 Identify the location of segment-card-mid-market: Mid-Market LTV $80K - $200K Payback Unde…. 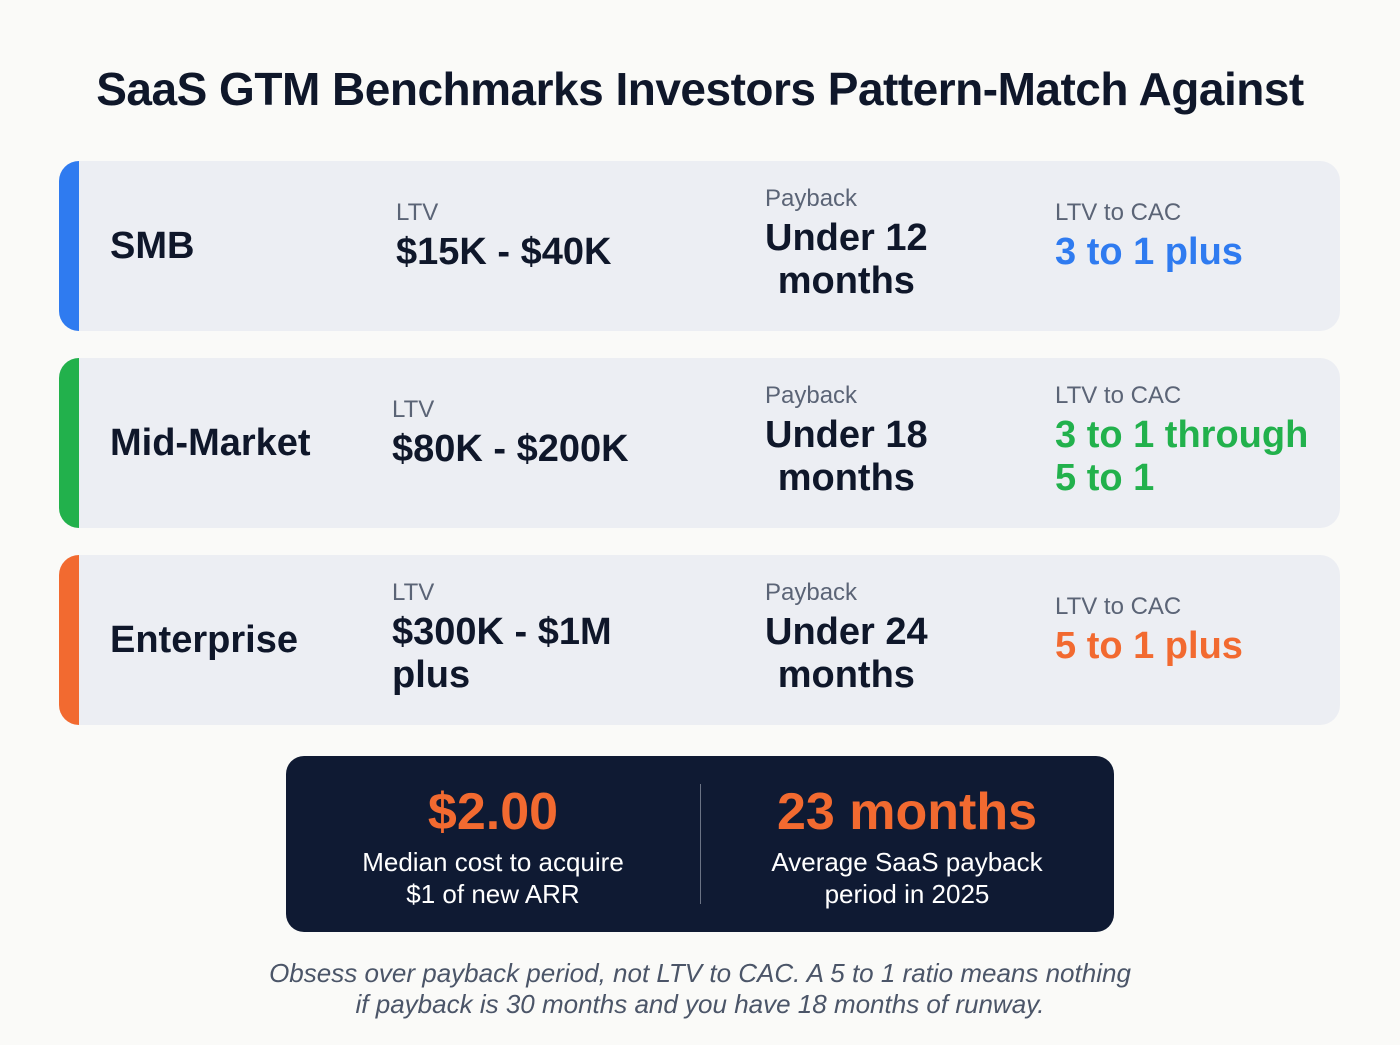
(699, 443).